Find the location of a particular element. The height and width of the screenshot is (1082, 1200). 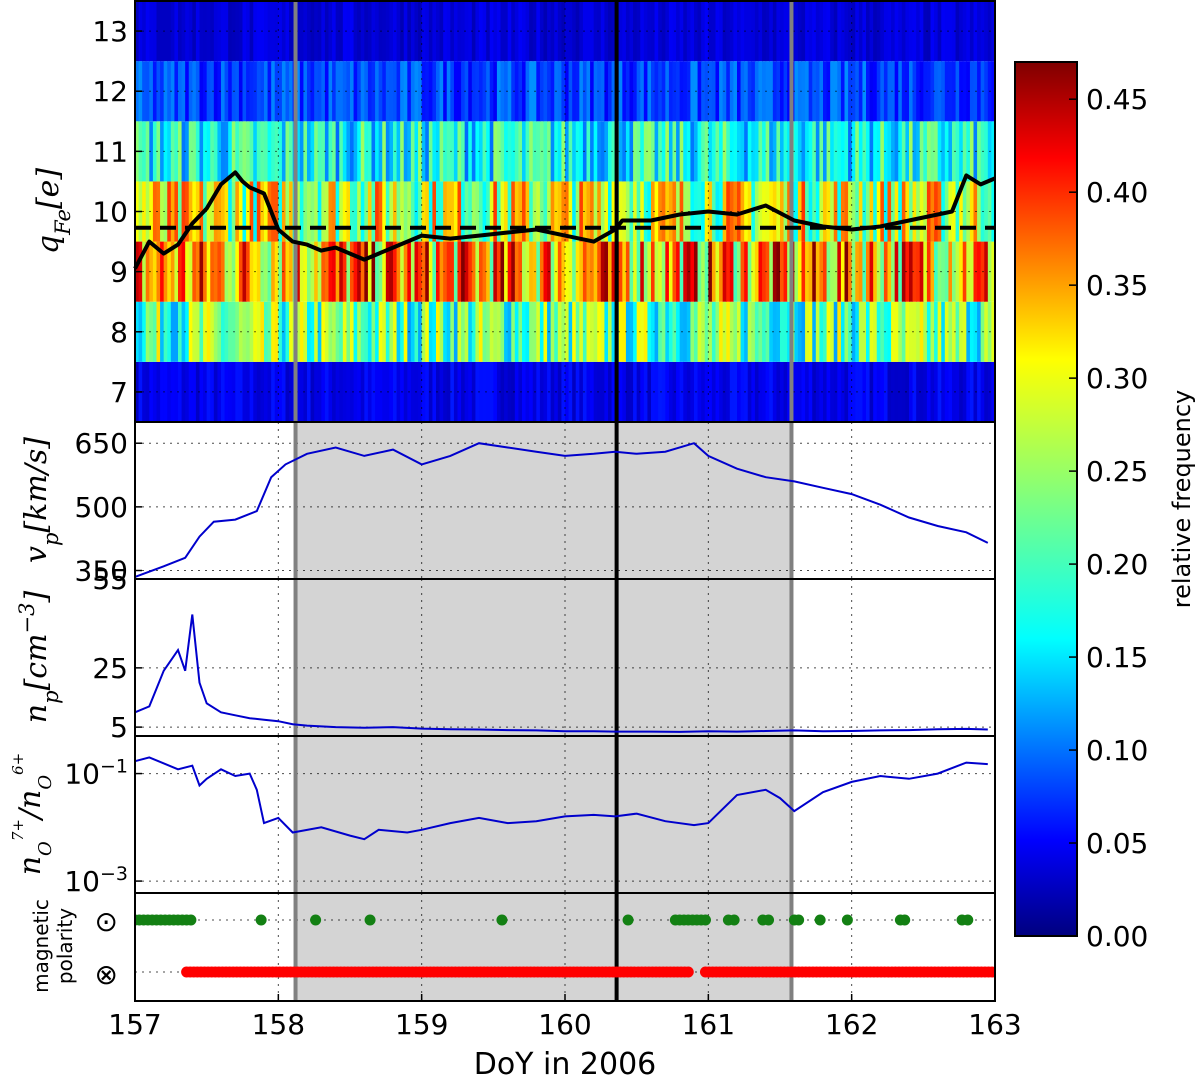

polarity-inward-dot is located at coordinates (990, 972).